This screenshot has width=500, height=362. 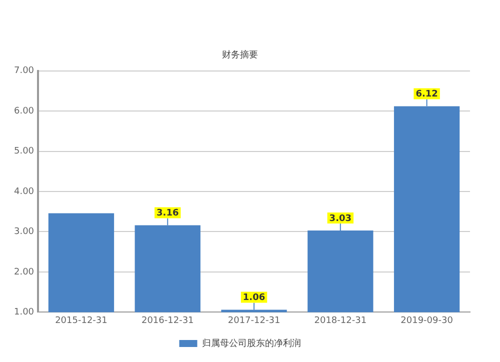 What do you see at coordinates (167, 213) in the screenshot?
I see `text: 3.16` at bounding box center [167, 213].